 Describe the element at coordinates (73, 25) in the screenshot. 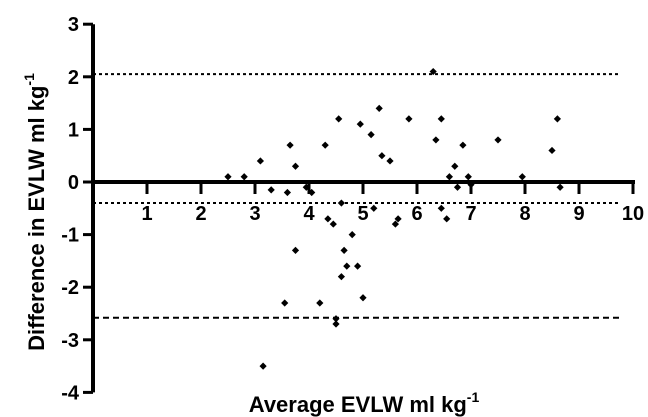

I see `y-tick-label-3: 3` at that location.